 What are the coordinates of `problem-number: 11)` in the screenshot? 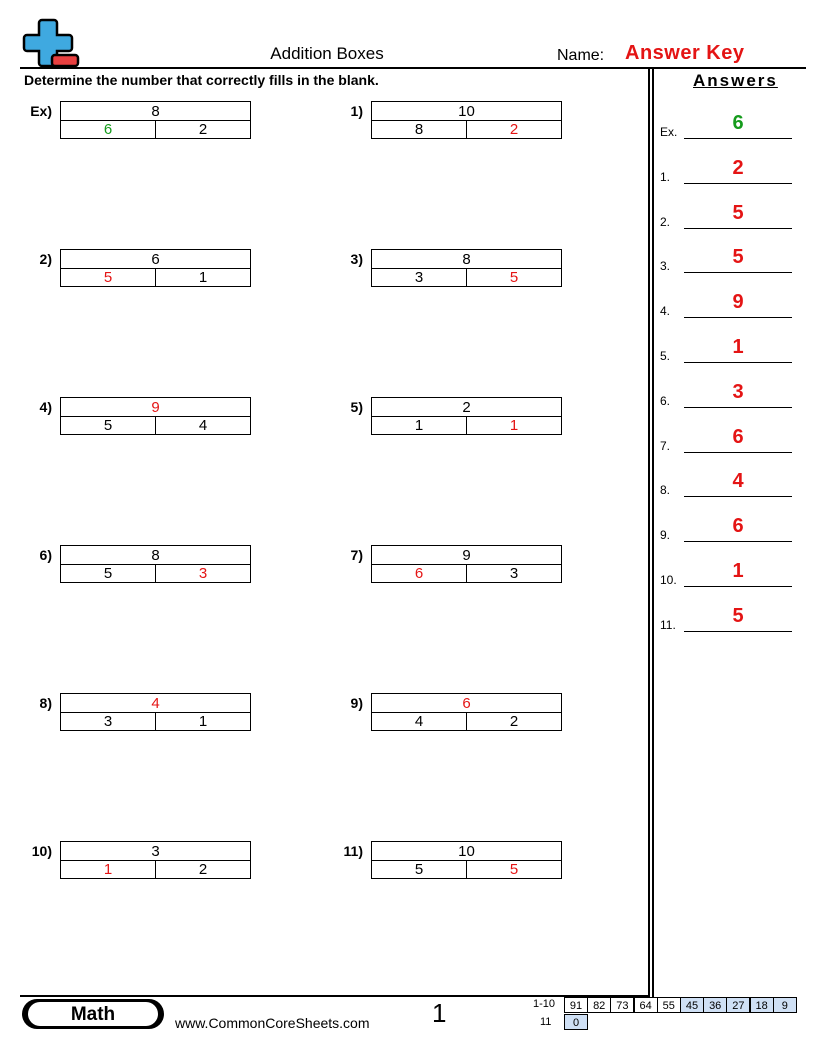 It's located at (353, 851).